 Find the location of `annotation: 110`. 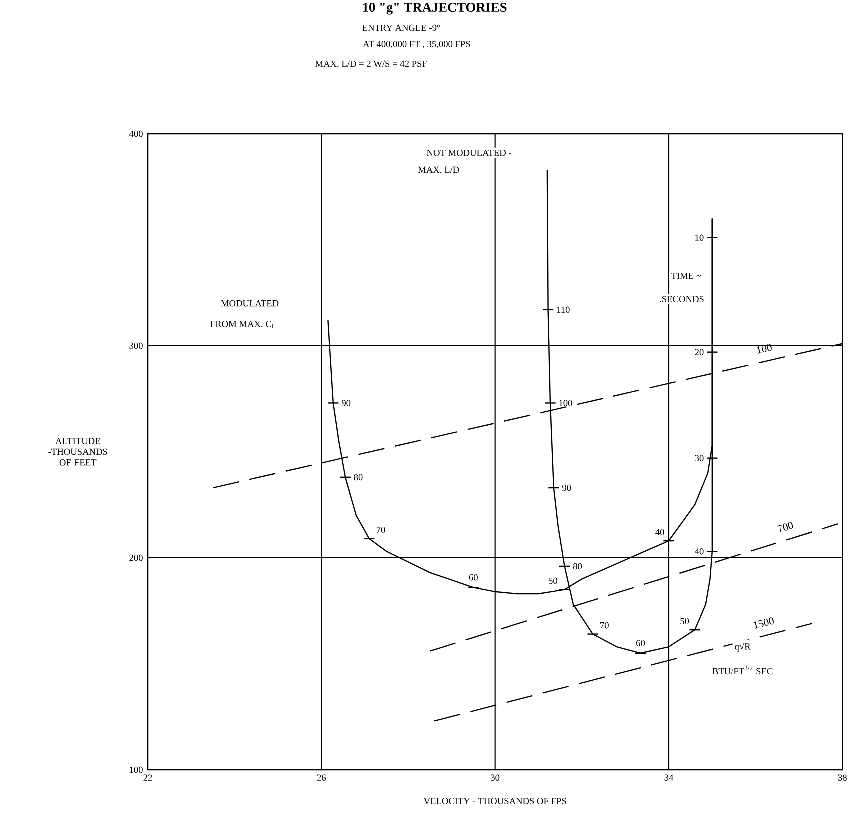

annotation: 110 is located at coordinates (563, 310).